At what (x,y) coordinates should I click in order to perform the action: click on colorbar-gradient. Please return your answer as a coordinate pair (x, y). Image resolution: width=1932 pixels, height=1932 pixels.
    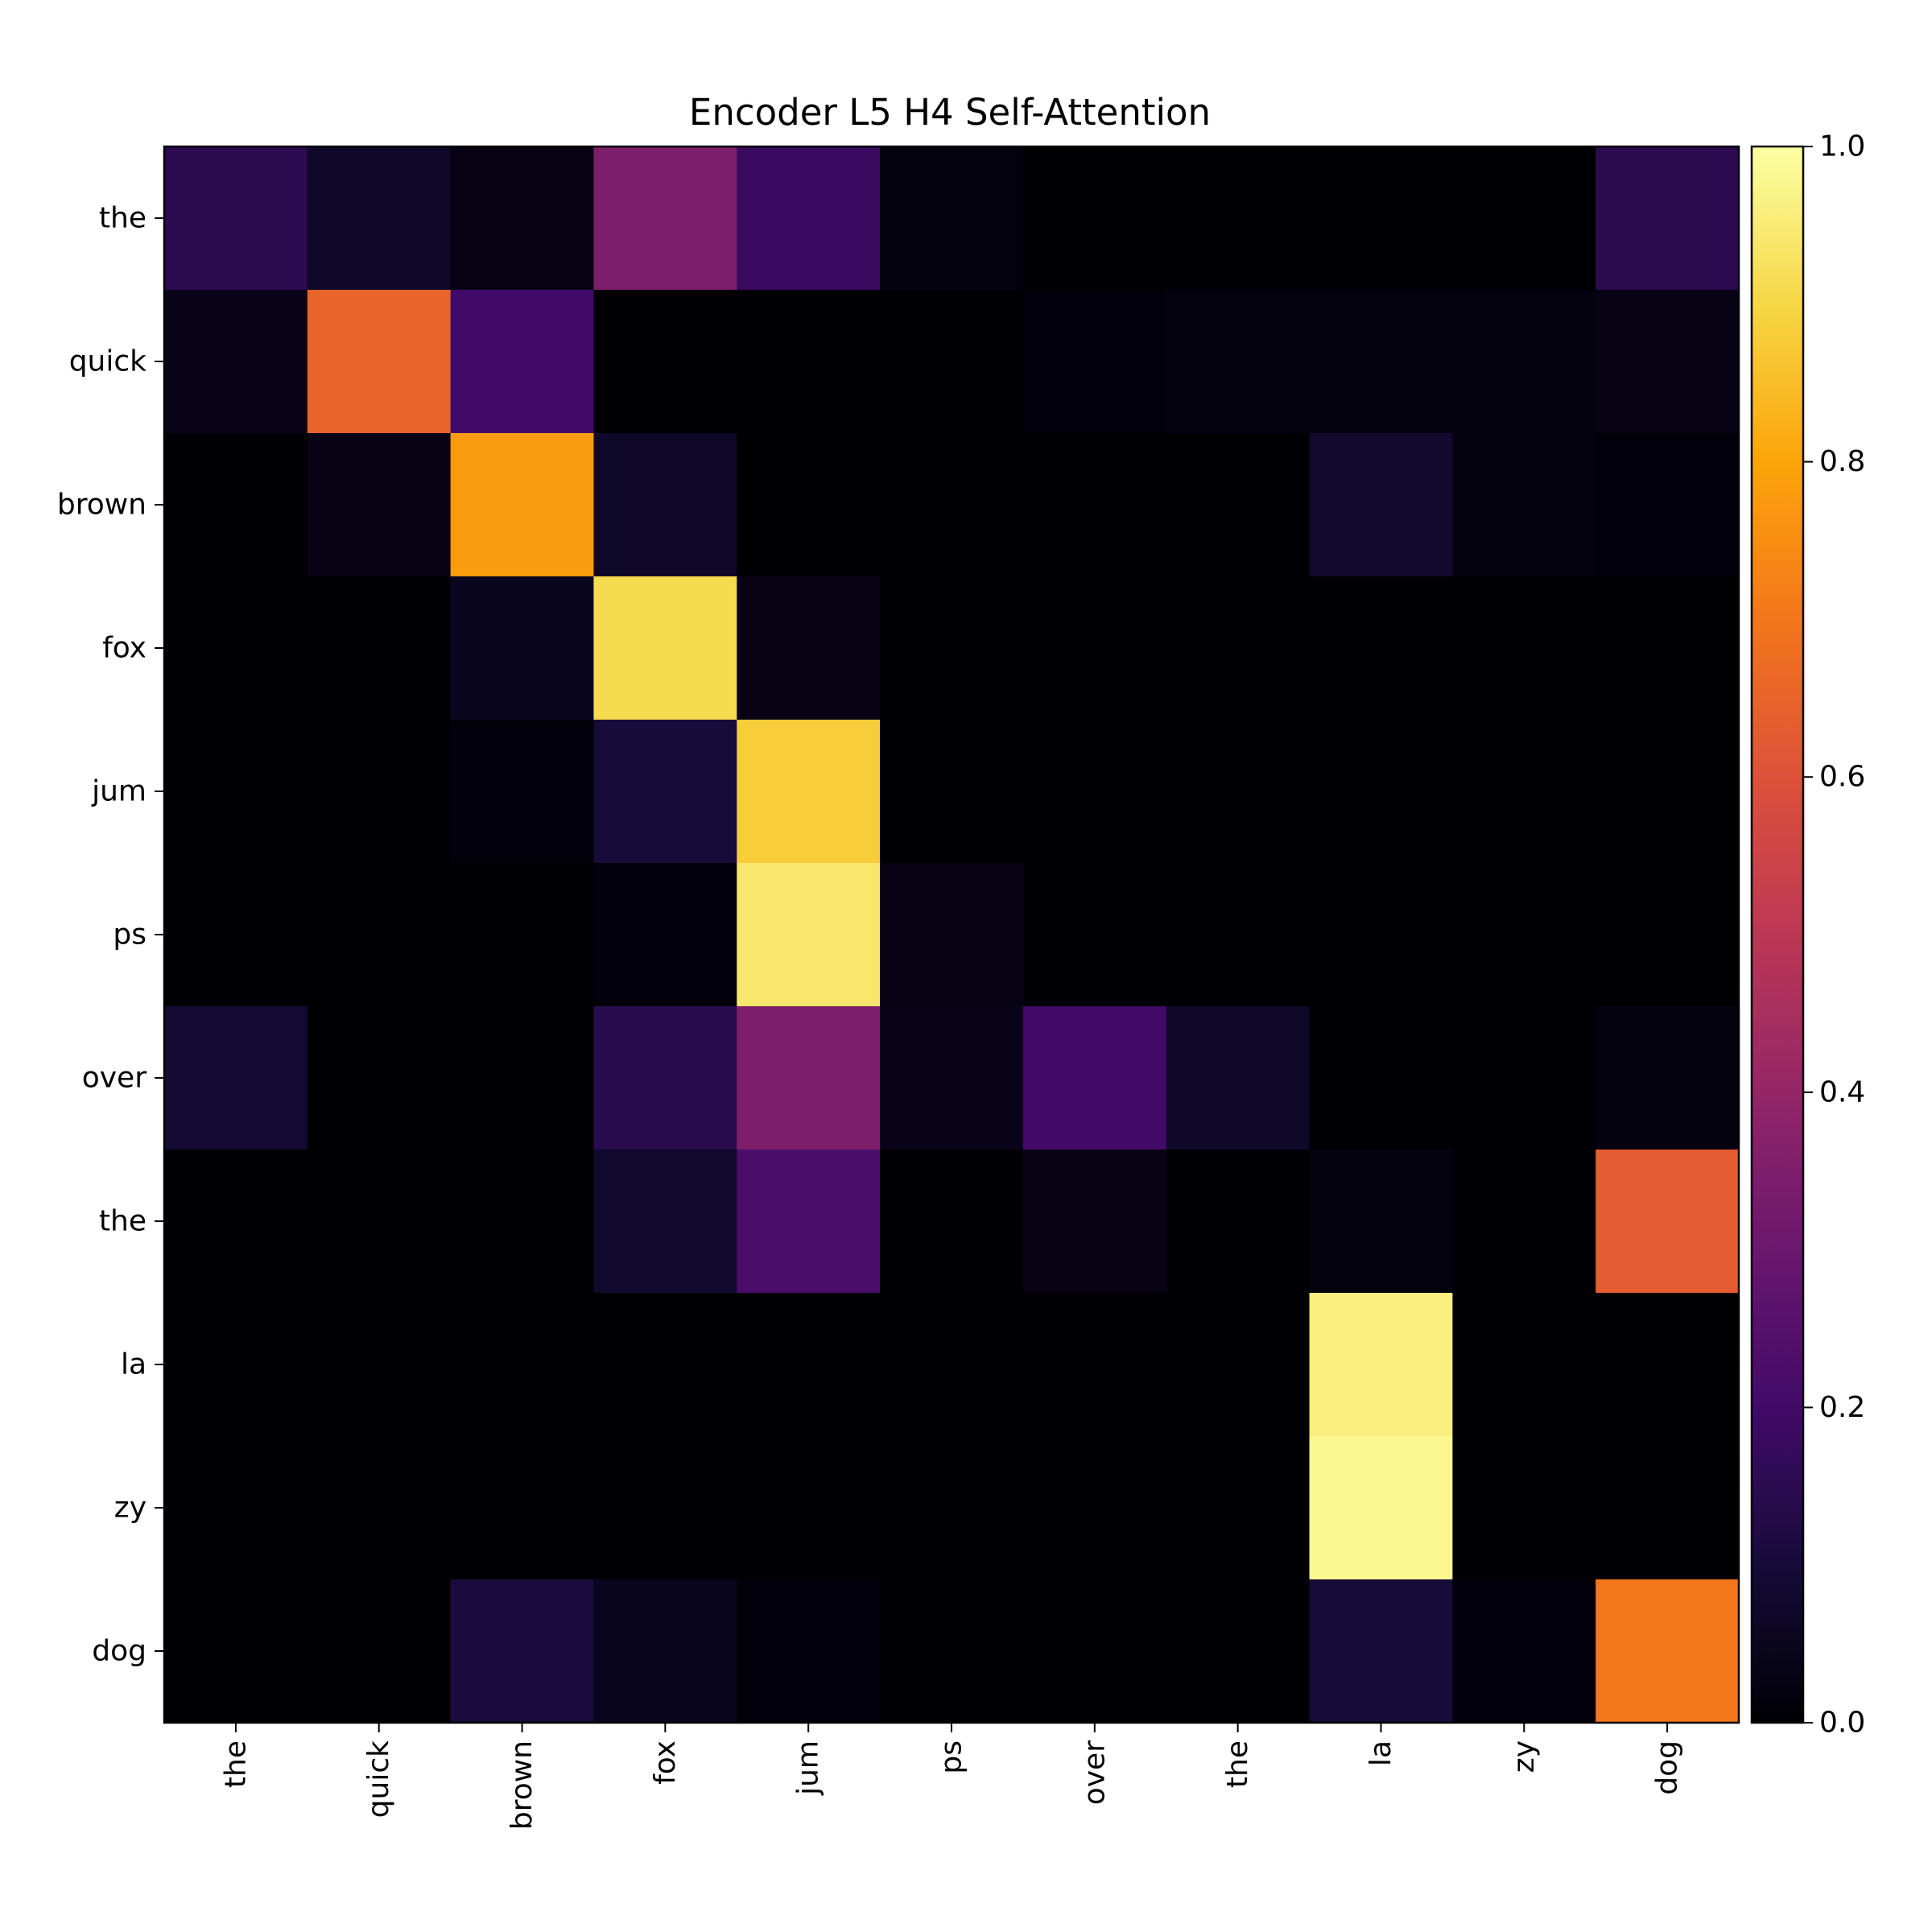
    Looking at the image, I should click on (1777, 935).